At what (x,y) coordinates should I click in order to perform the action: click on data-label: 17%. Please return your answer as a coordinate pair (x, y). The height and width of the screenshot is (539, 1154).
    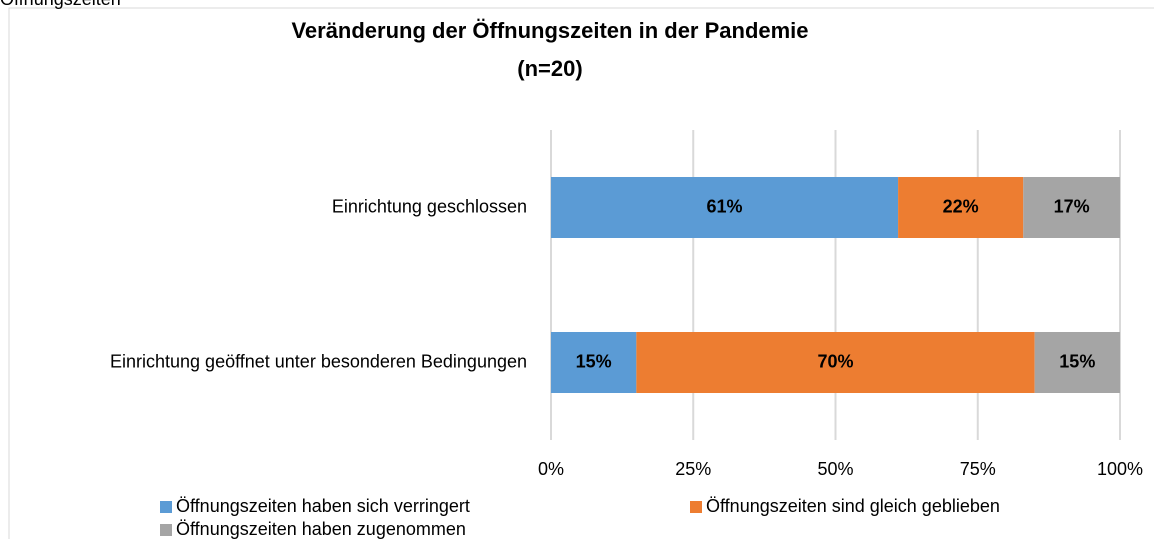
    Looking at the image, I should click on (1072, 206).